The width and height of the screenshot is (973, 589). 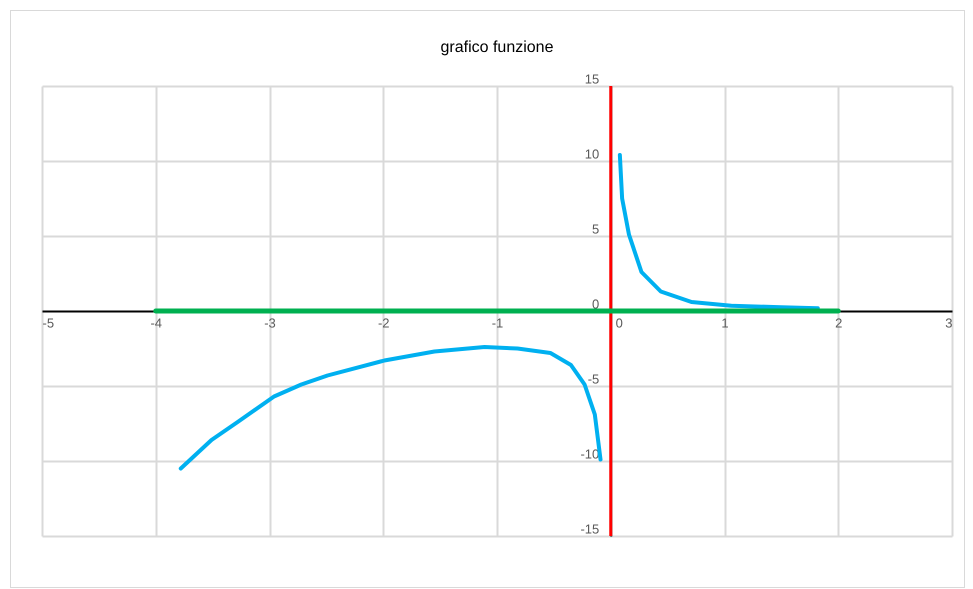 What do you see at coordinates (156, 323) in the screenshot?
I see `x-tick-label: -4` at bounding box center [156, 323].